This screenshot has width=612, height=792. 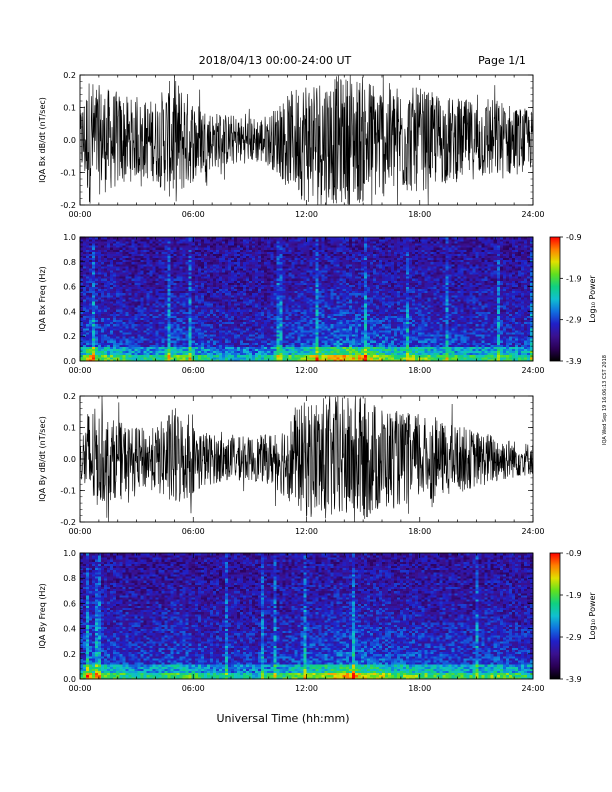 What do you see at coordinates (69, 654) in the screenshot?
I see `by-spectrogram-y-tick: 0.2` at bounding box center [69, 654].